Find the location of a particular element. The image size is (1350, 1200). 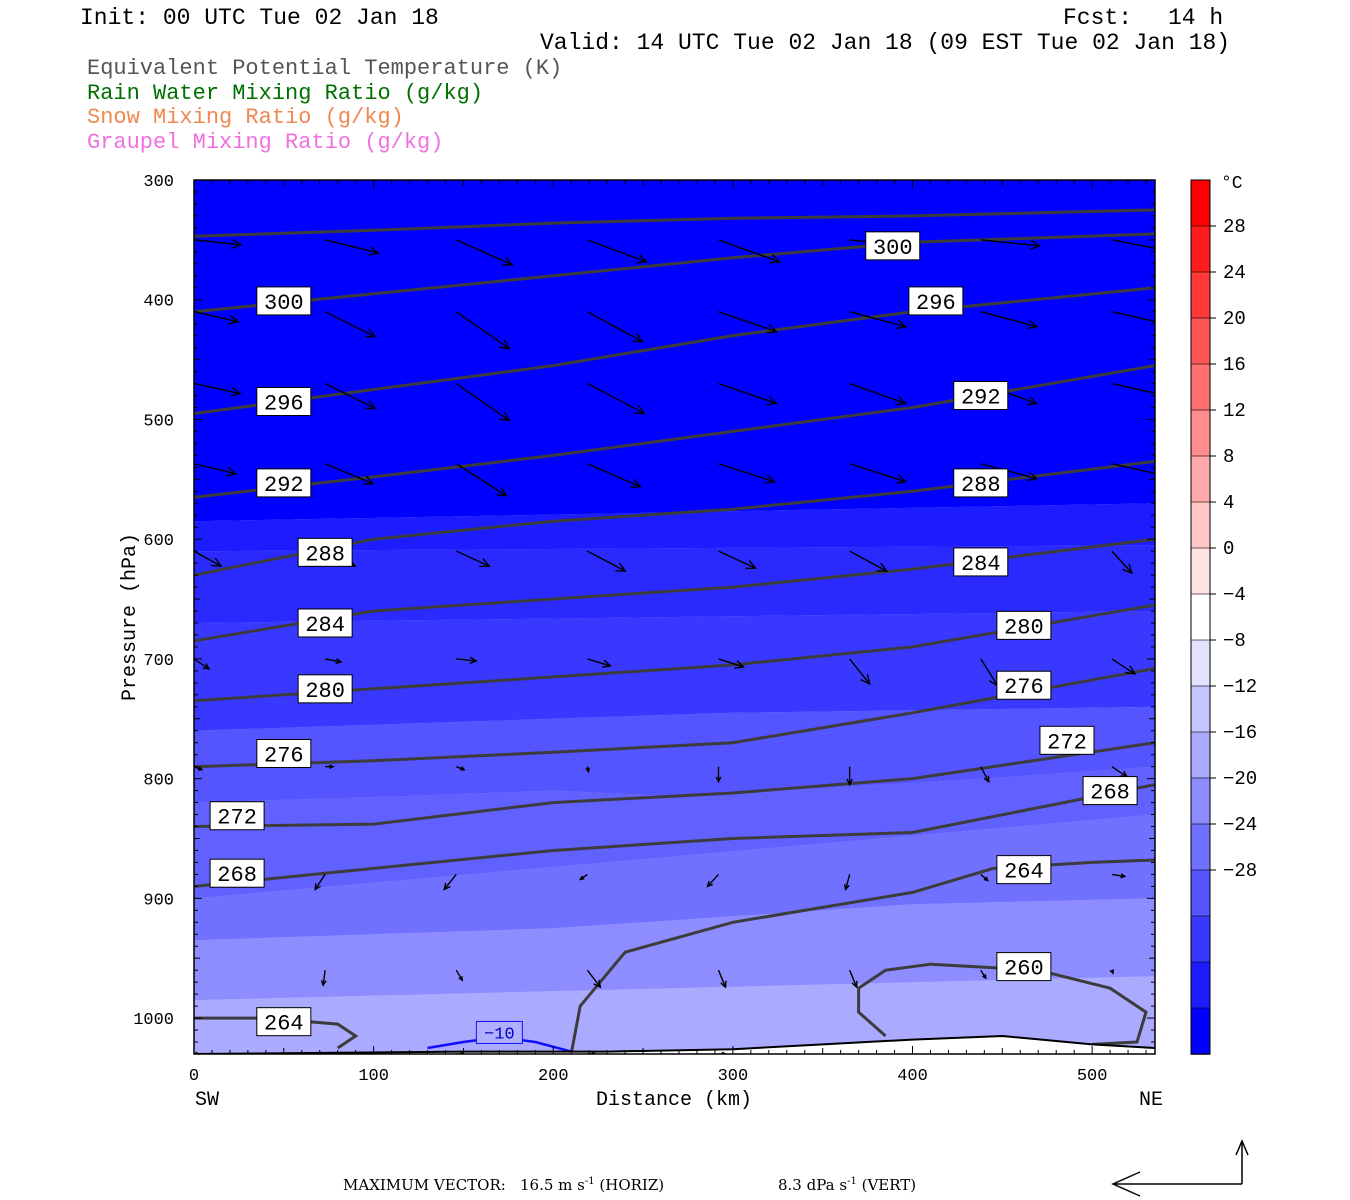

svg-text: 268 is located at coordinates (237, 875).